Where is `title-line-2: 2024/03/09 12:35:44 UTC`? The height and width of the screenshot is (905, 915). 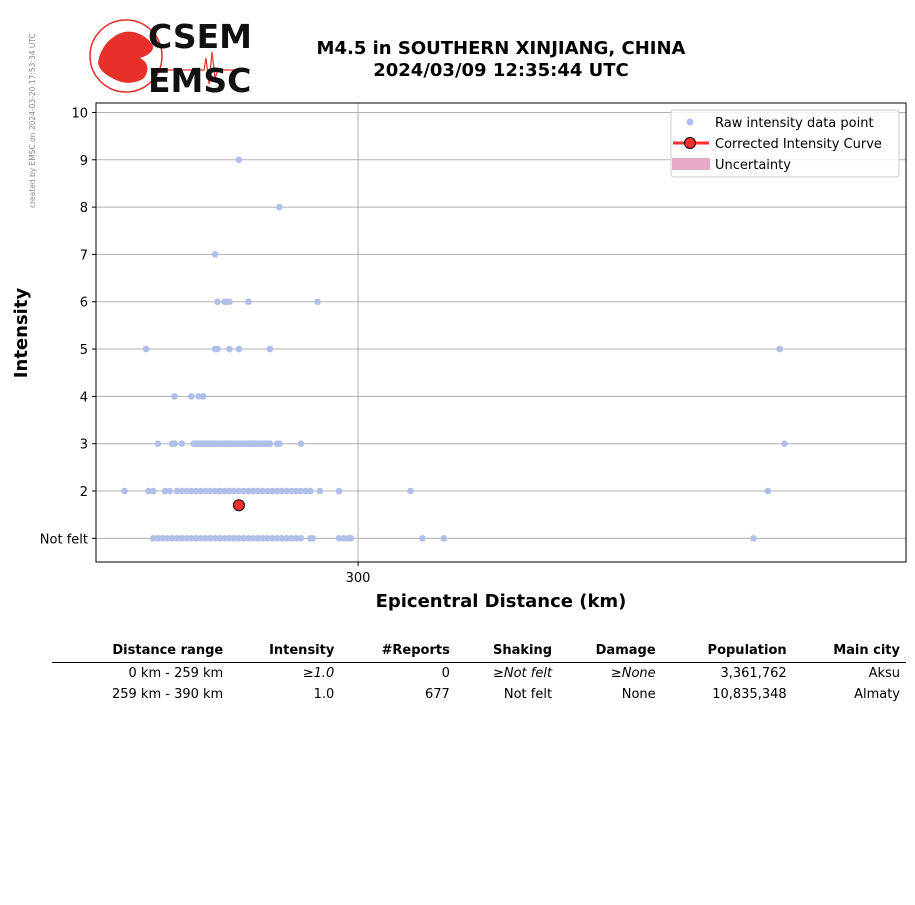 title-line-2: 2024/03/09 12:35:44 UTC is located at coordinates (501, 70).